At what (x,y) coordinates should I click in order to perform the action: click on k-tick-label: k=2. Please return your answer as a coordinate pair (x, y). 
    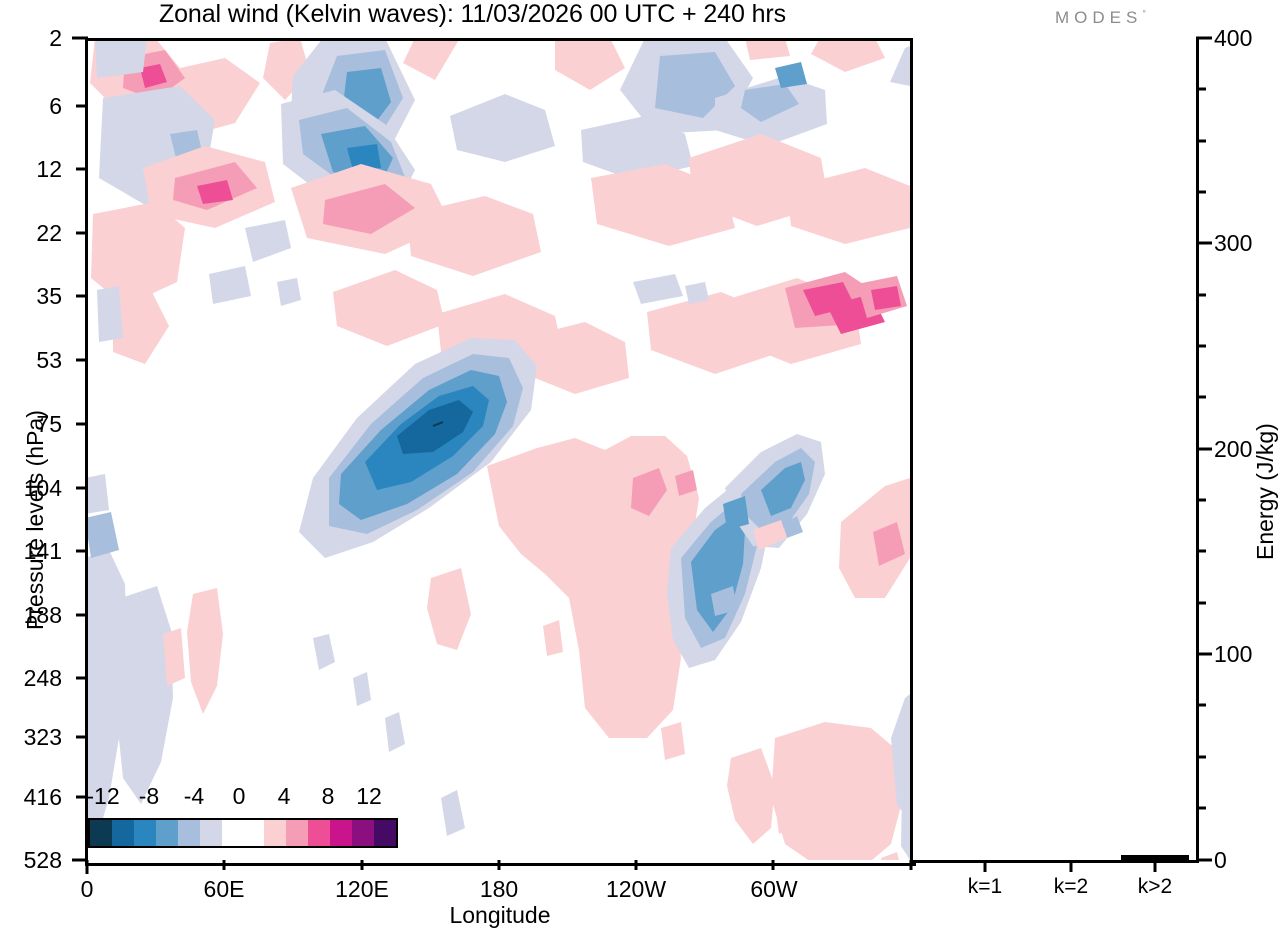
    Looking at the image, I should click on (1071, 886).